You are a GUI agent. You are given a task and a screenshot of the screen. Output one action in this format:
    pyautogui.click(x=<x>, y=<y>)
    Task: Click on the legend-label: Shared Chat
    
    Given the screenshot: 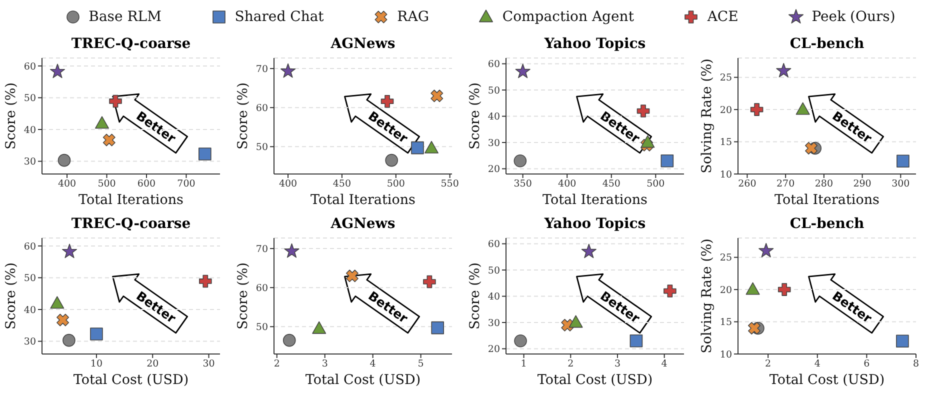 What is the action you would take?
    pyautogui.click(x=279, y=17)
    